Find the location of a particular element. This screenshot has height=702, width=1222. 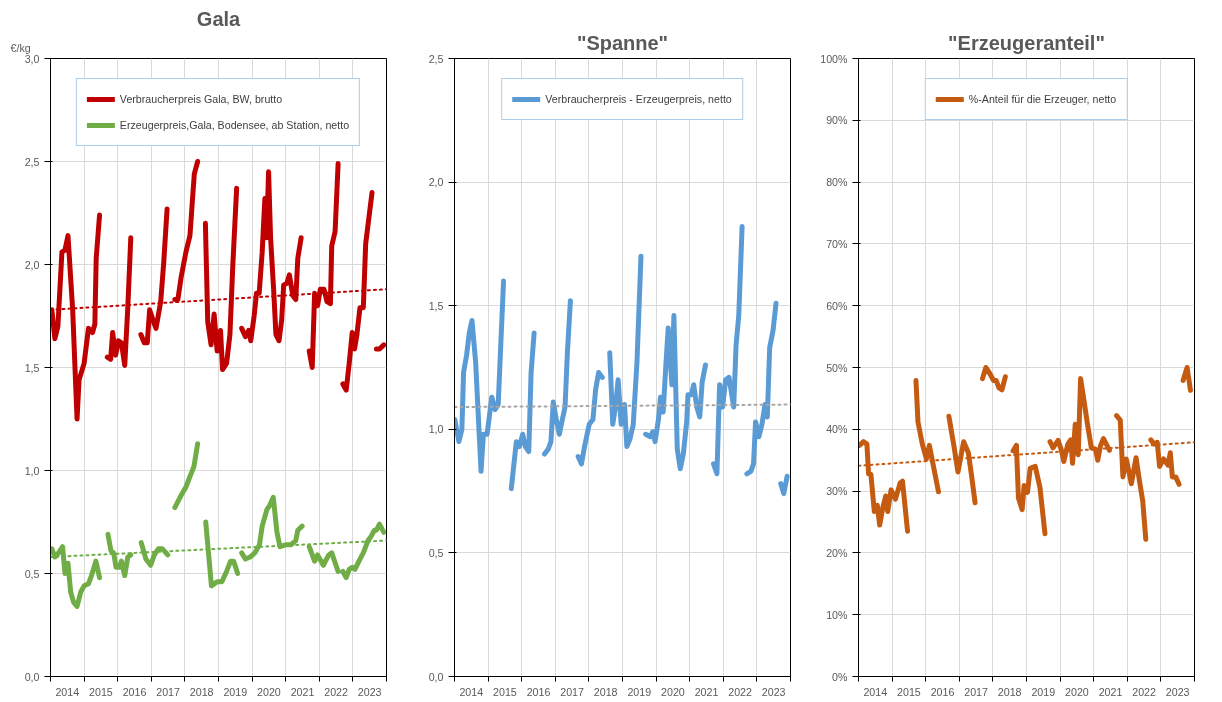

y-tick-label: 30% is located at coordinates (837, 491).